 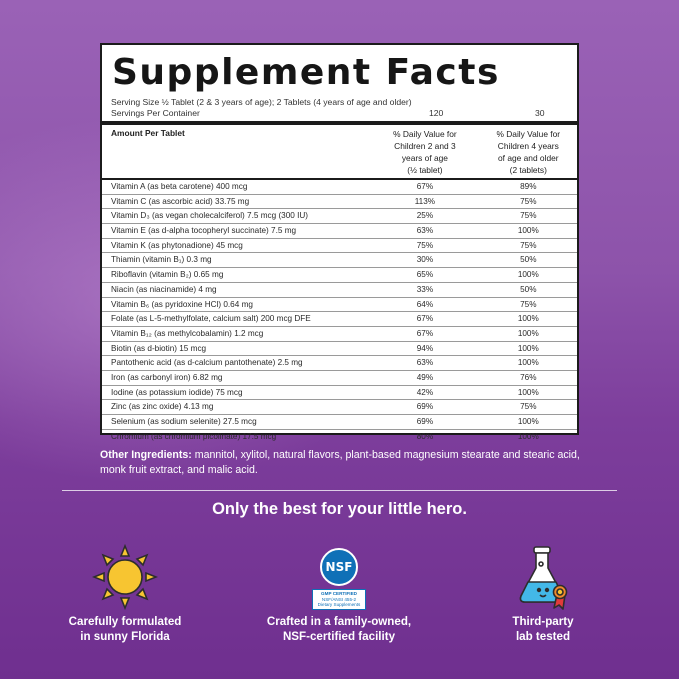 What do you see at coordinates (155, 113) in the screenshot?
I see `servings-label: Servings Per Container` at bounding box center [155, 113].